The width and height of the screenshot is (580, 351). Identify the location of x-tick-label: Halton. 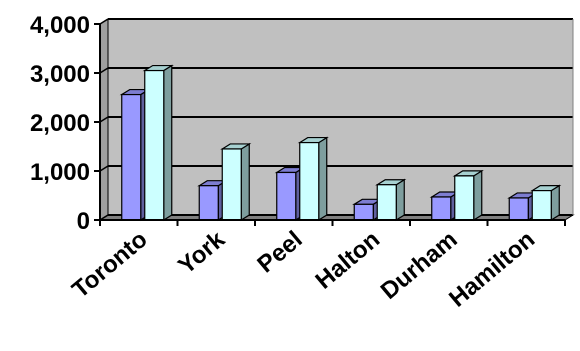
(348, 260).